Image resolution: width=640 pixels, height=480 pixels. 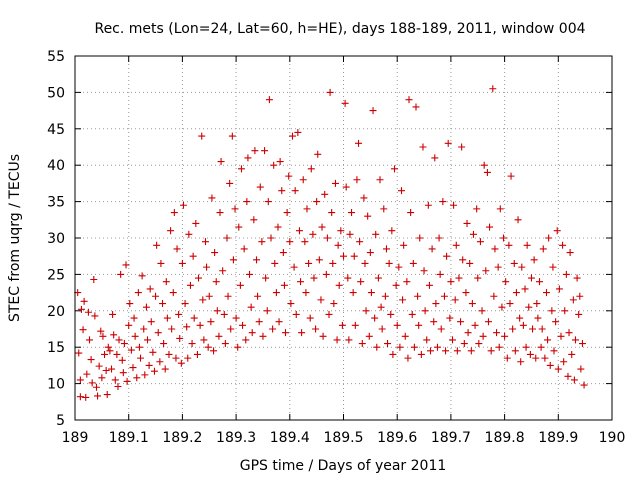 I want to click on y-tick-label: 5, so click(x=60, y=421).